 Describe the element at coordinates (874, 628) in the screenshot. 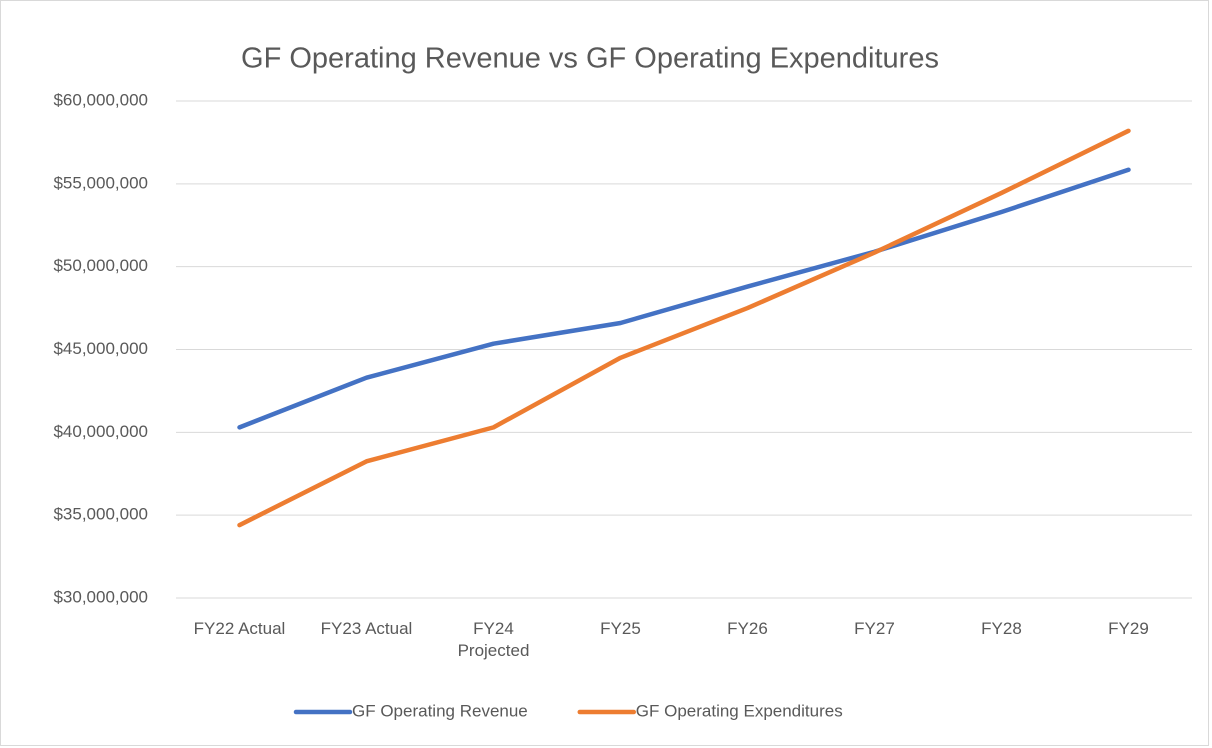

I see `x-tick-label: FY27` at that location.